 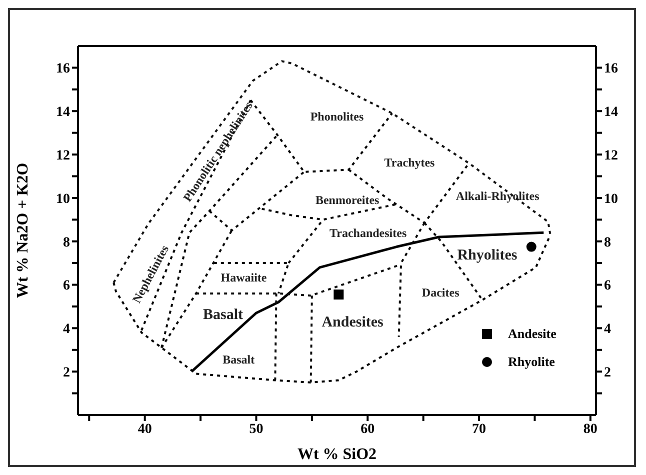 I want to click on y2-tick-label: 10, so click(x=611, y=199).